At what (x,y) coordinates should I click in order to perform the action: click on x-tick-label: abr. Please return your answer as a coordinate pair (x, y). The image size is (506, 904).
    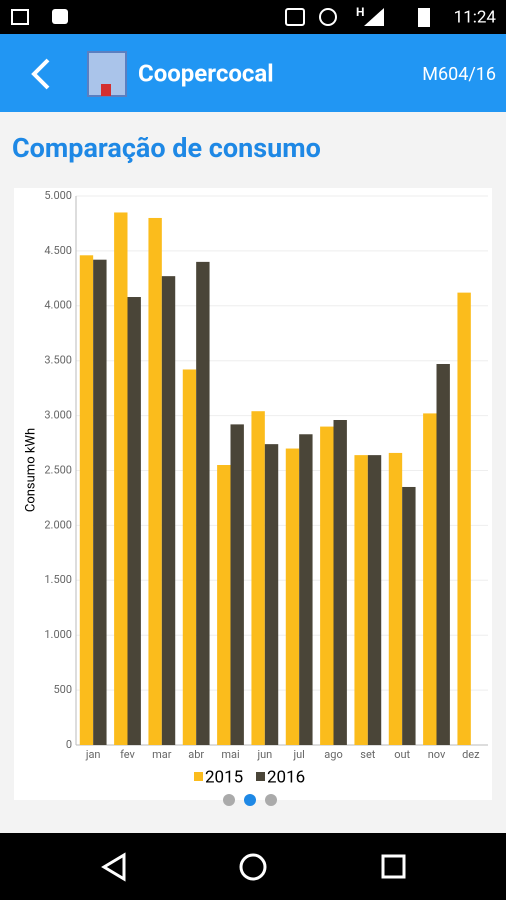
    Looking at the image, I should click on (196, 754).